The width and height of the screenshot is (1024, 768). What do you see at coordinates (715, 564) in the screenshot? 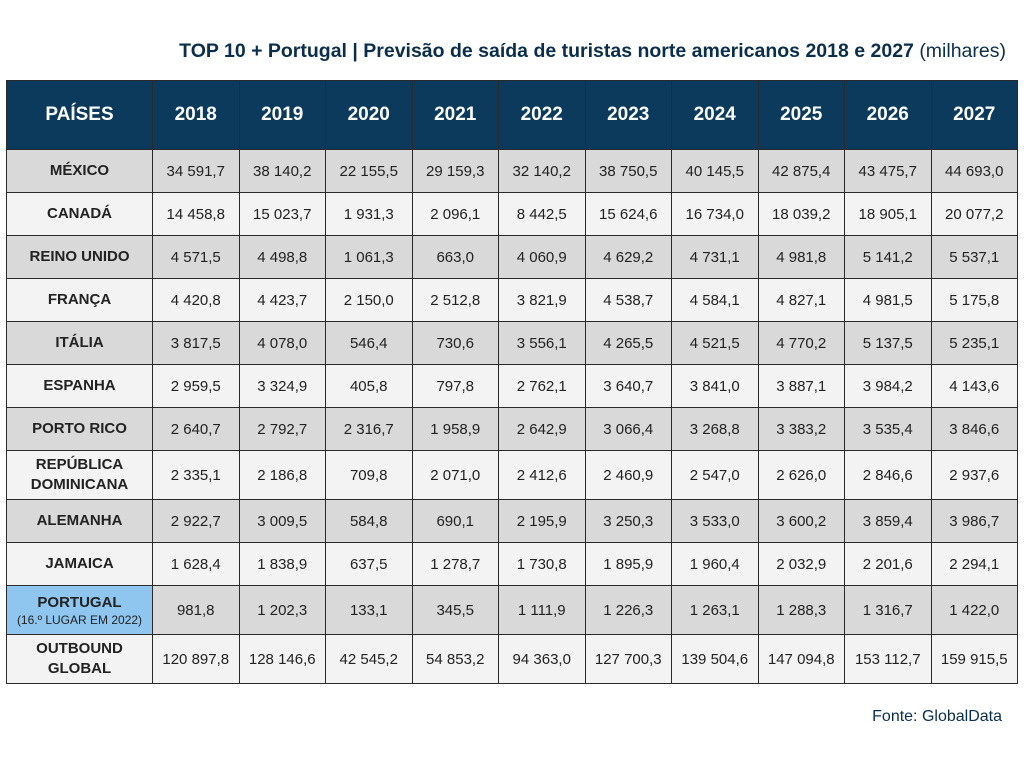
I see `value-cell: 1 960,4` at bounding box center [715, 564].